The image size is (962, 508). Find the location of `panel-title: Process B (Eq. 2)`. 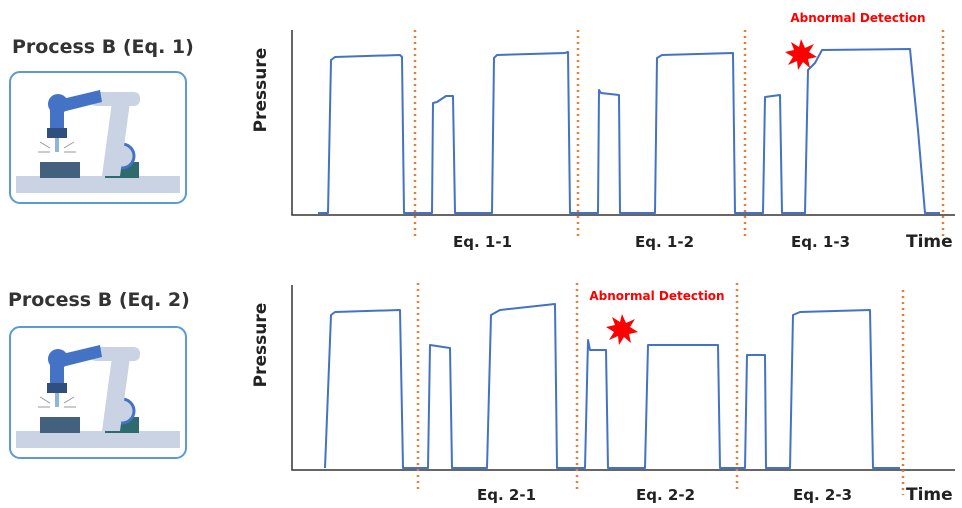

panel-title: Process B (Eq. 2) is located at coordinates (99, 300).